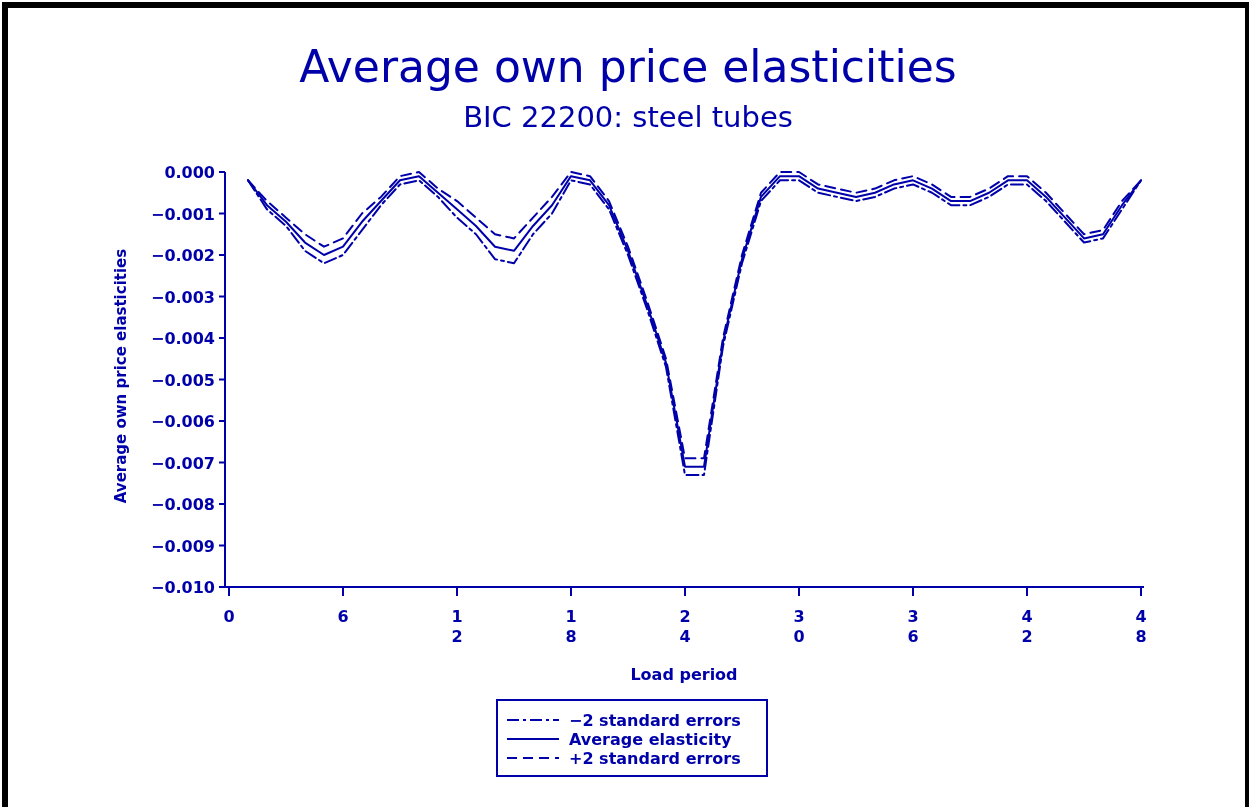 This screenshot has width=1251, height=807. I want to click on y-axis-title: Average own price elasticities, so click(121, 376).